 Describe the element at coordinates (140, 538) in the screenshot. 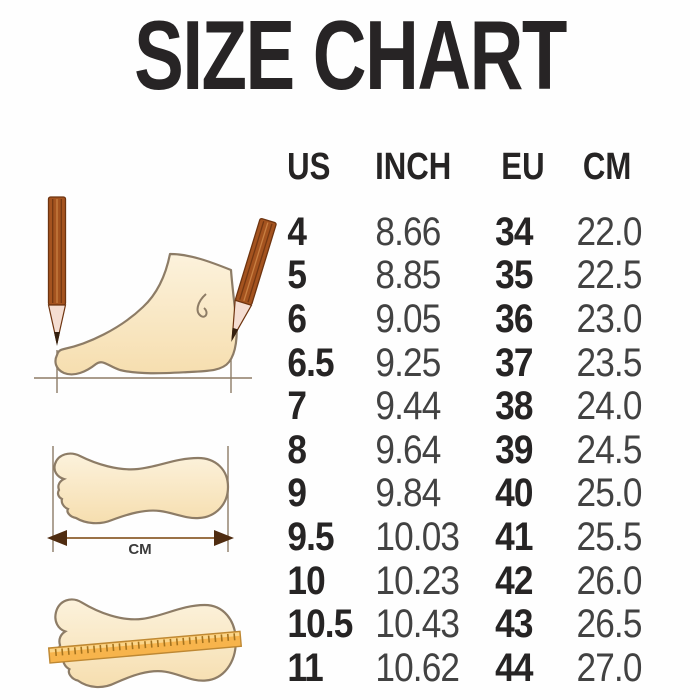

I see `length-arrow` at that location.